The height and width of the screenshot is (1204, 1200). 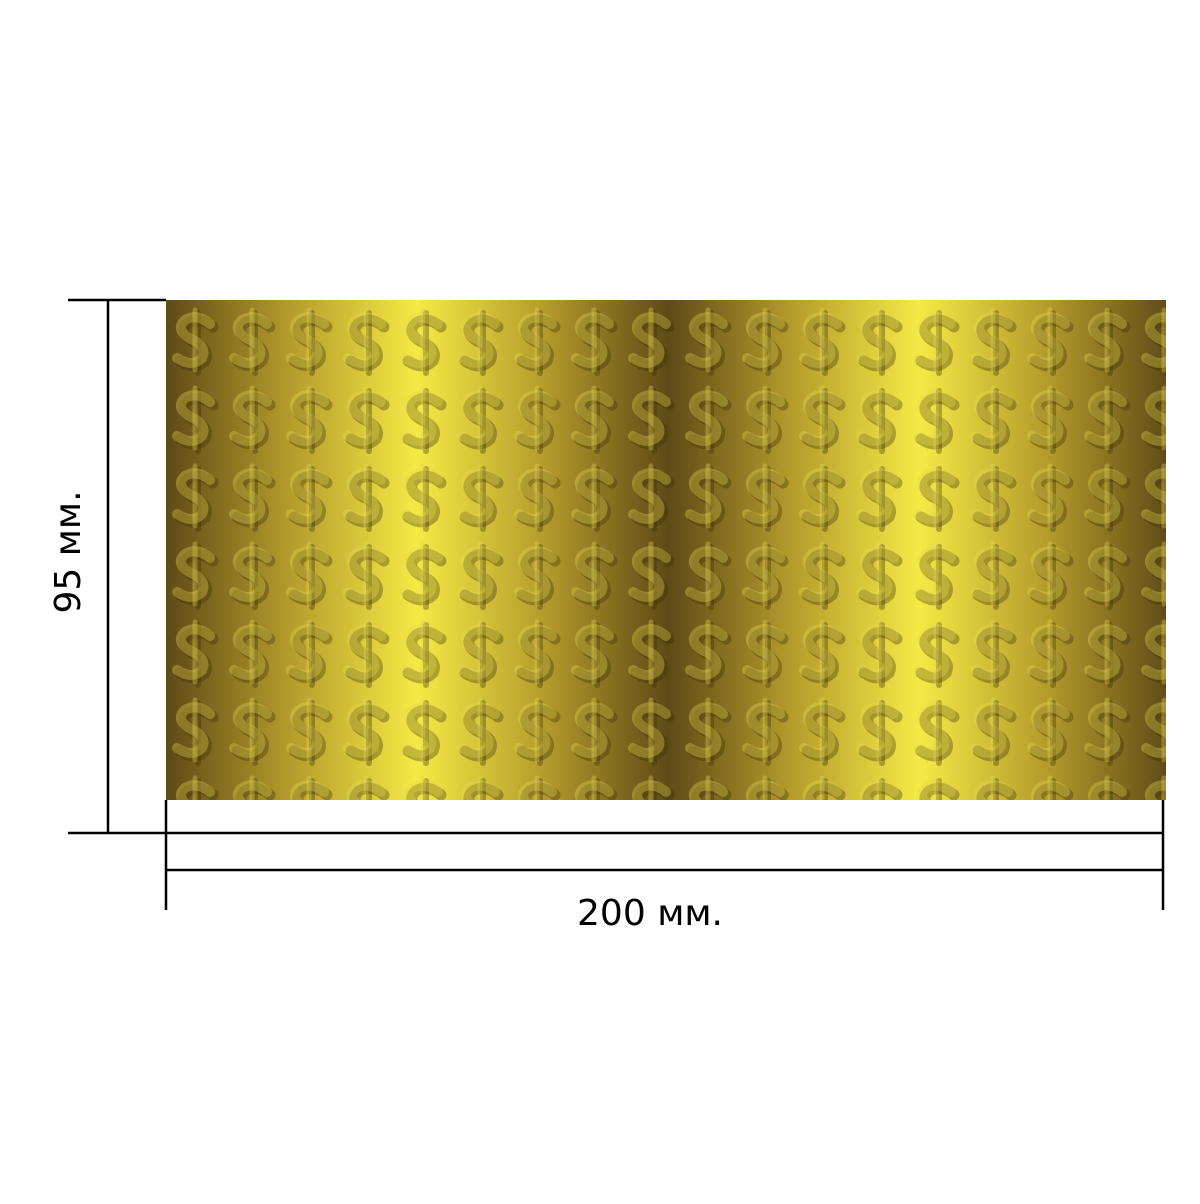 What do you see at coordinates (68, 551) in the screenshot?
I see `height-label: 95 мм.` at bounding box center [68, 551].